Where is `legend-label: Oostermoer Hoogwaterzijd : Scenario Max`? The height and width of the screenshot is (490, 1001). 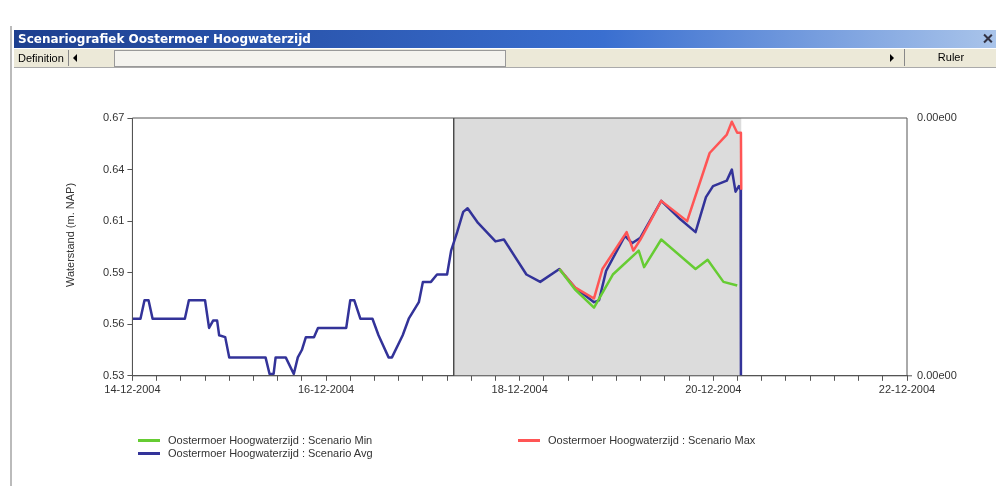 legend-label: Oostermoer Hoogwaterzijd : Scenario Max is located at coordinates (652, 440).